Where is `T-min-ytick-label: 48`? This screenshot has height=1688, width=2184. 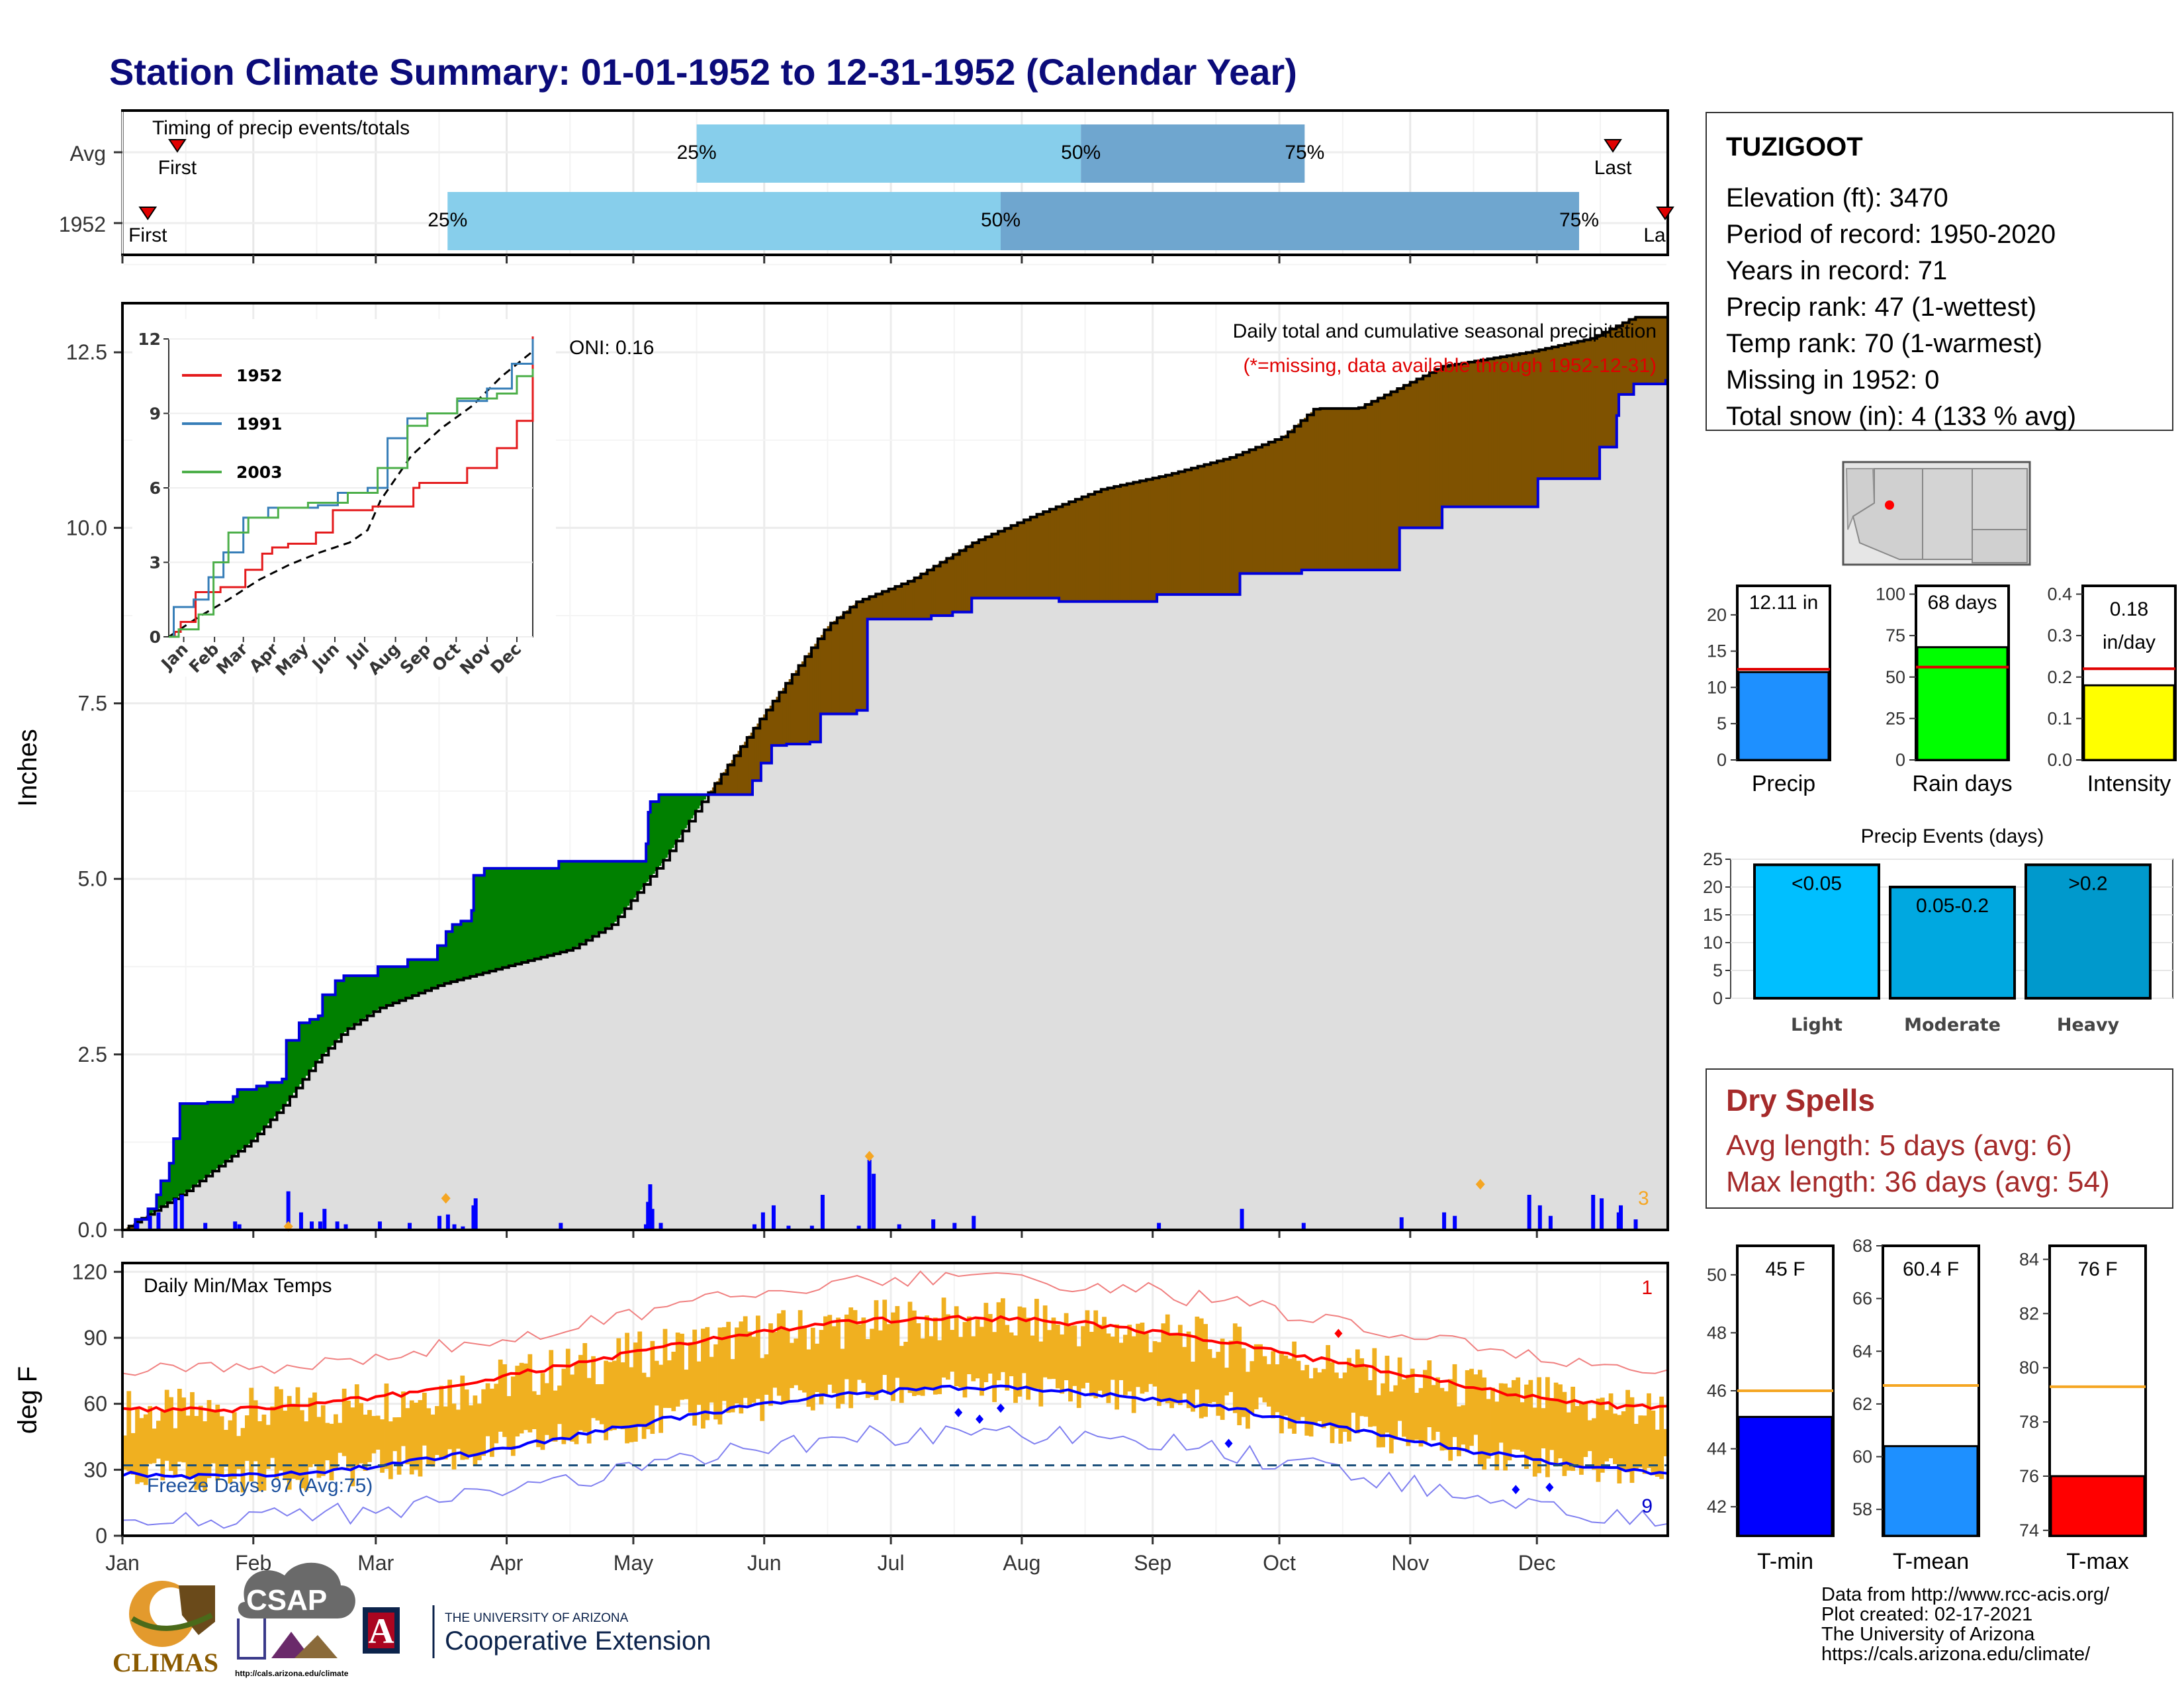
T-min-ytick-label: 48 is located at coordinates (1717, 1332).